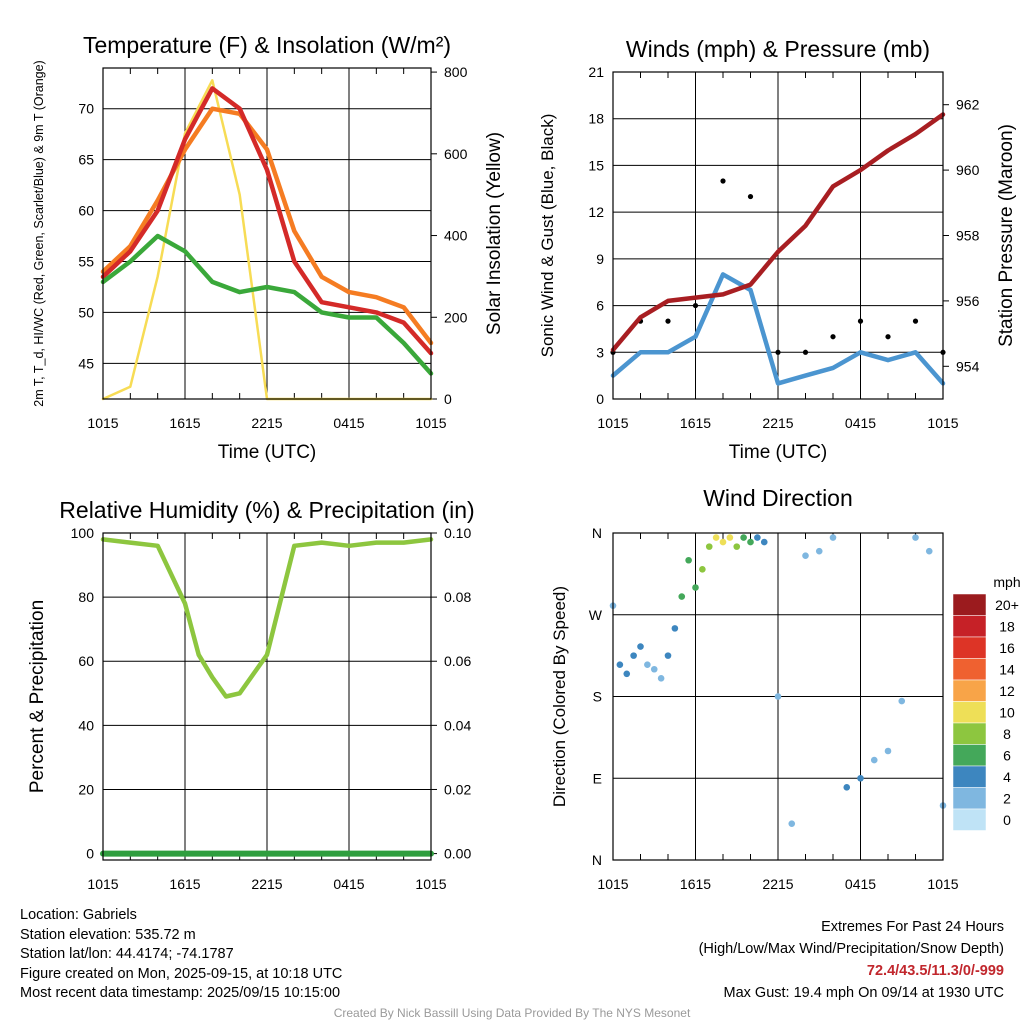 The height and width of the screenshot is (1024, 1024). Describe the element at coordinates (597, 778) in the screenshot. I see `y-tick-label: E` at that location.